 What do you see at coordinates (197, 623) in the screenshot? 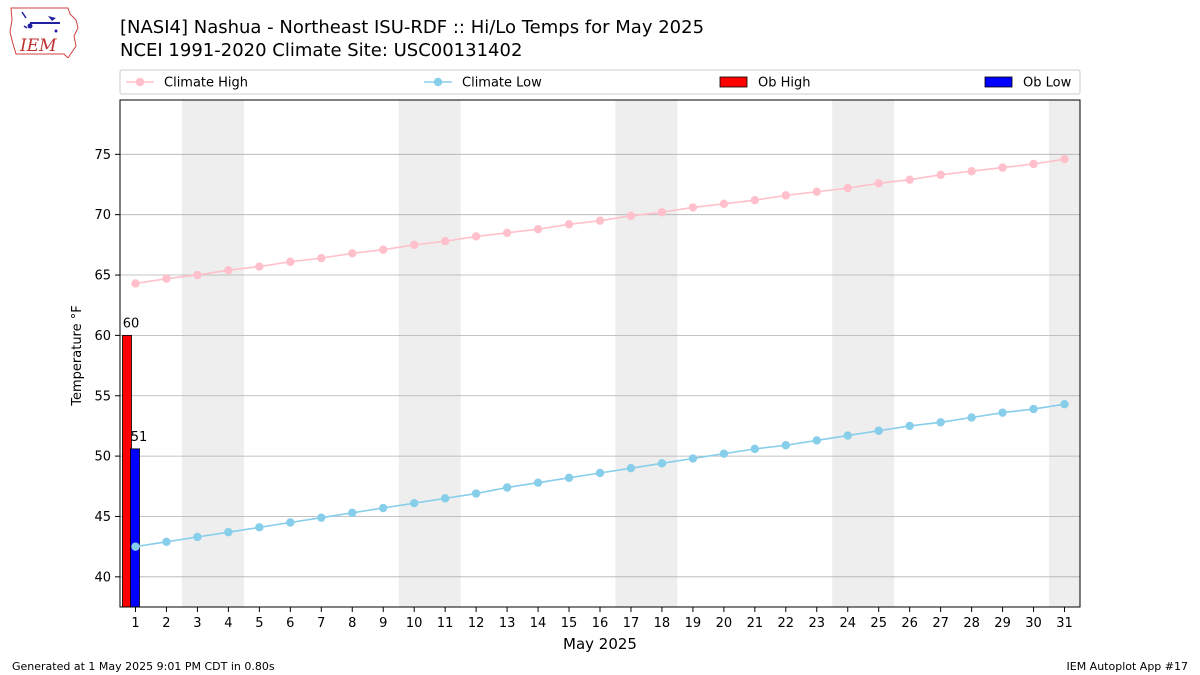
I see `x-tick-label: 3` at bounding box center [197, 623].